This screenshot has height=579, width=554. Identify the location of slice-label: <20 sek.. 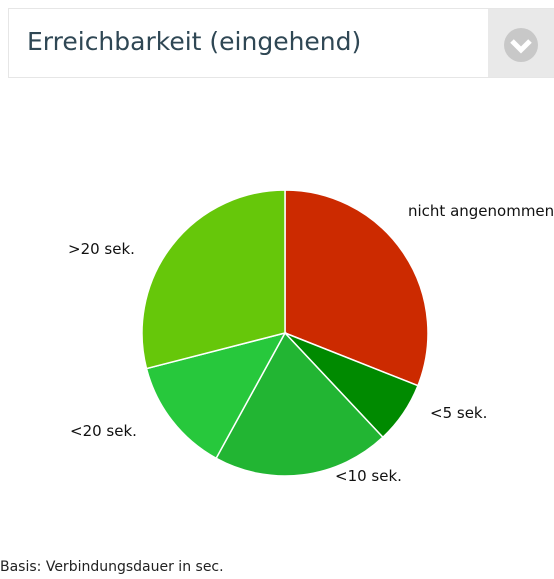
(103, 431).